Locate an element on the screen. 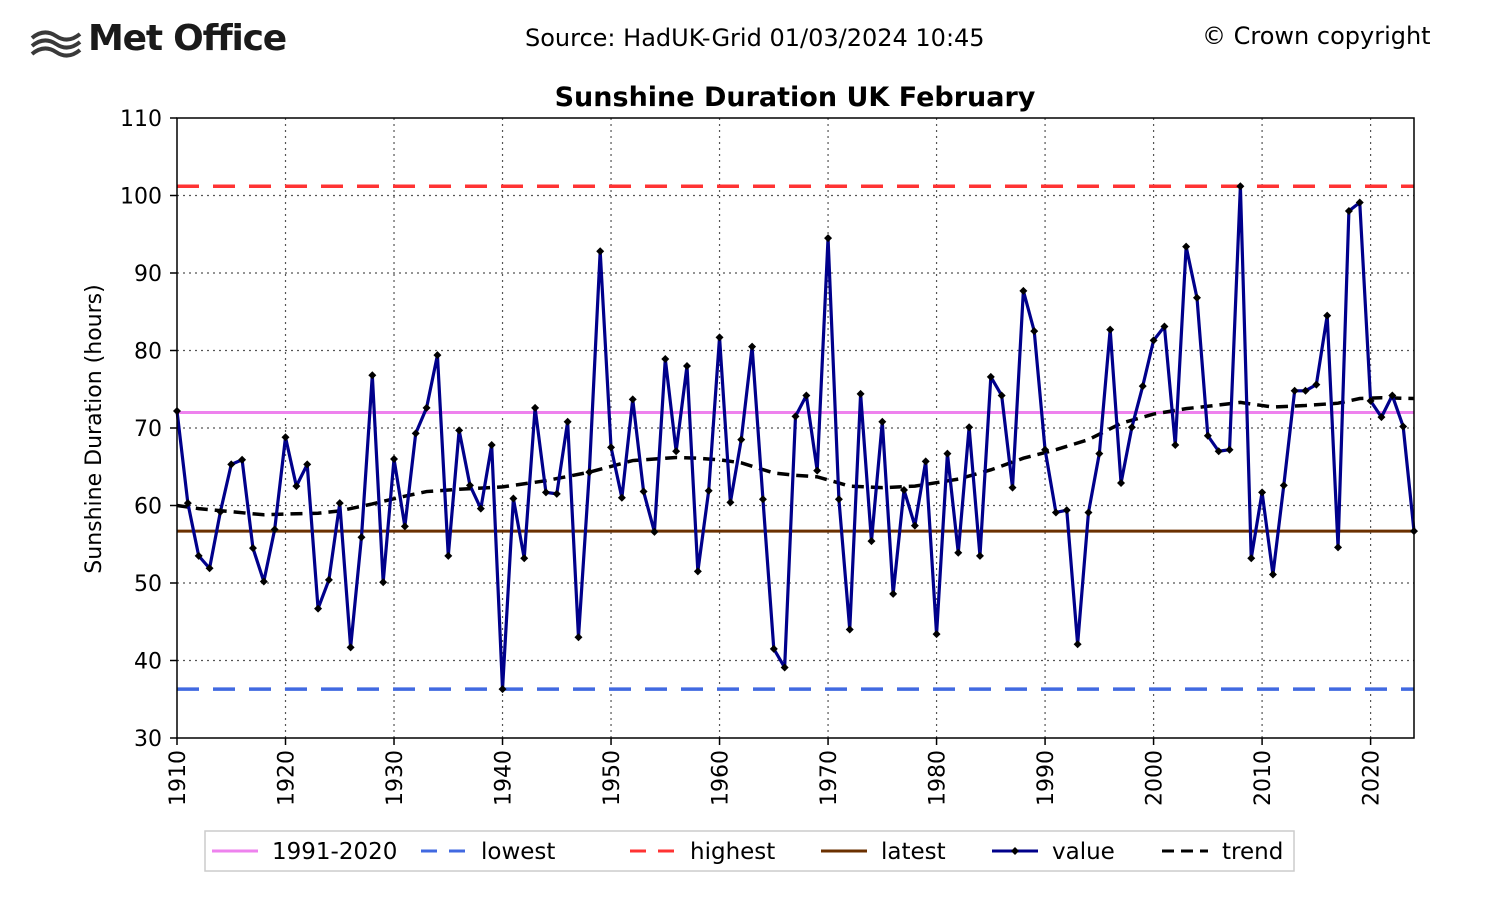  logo-text: Met Office is located at coordinates (187, 38).